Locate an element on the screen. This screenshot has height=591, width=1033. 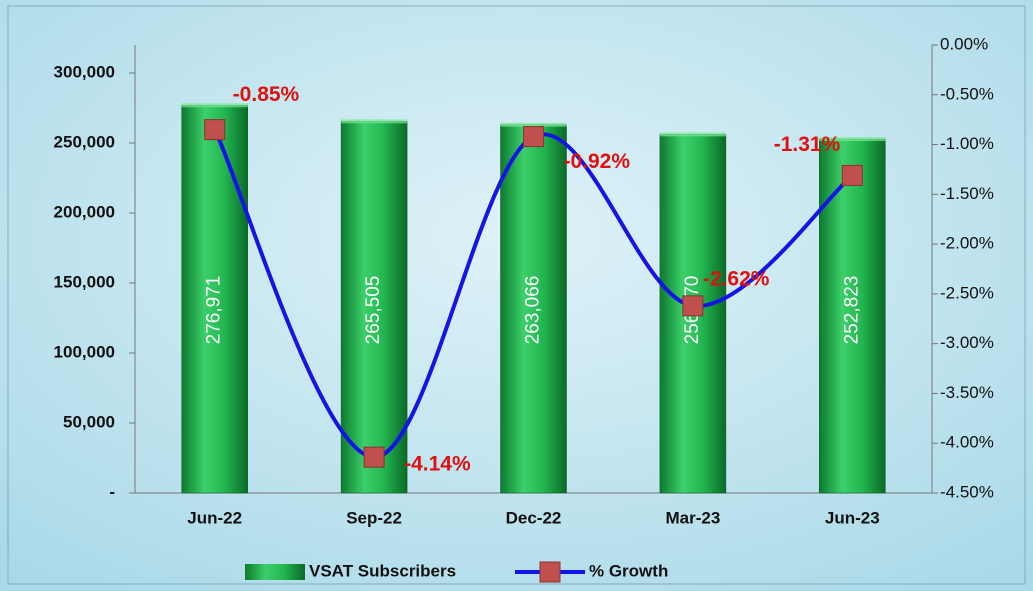
y-tick-label: 50,000 is located at coordinates (89, 421).